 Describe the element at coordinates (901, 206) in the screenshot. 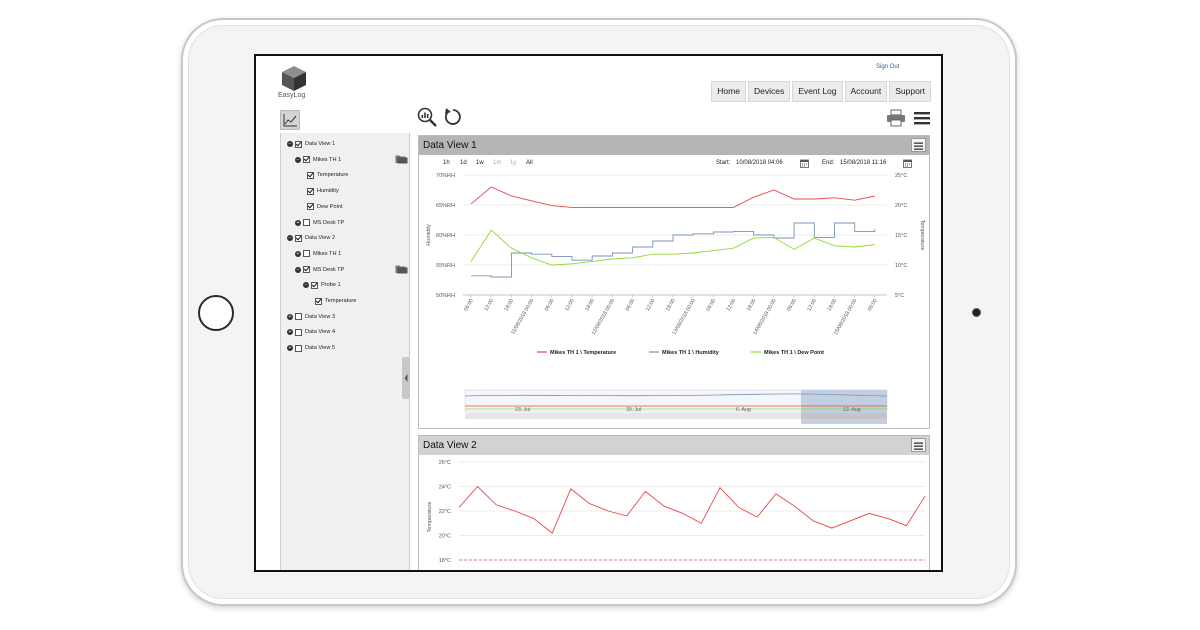

I see `y-right-tick-label: 20°C` at that location.